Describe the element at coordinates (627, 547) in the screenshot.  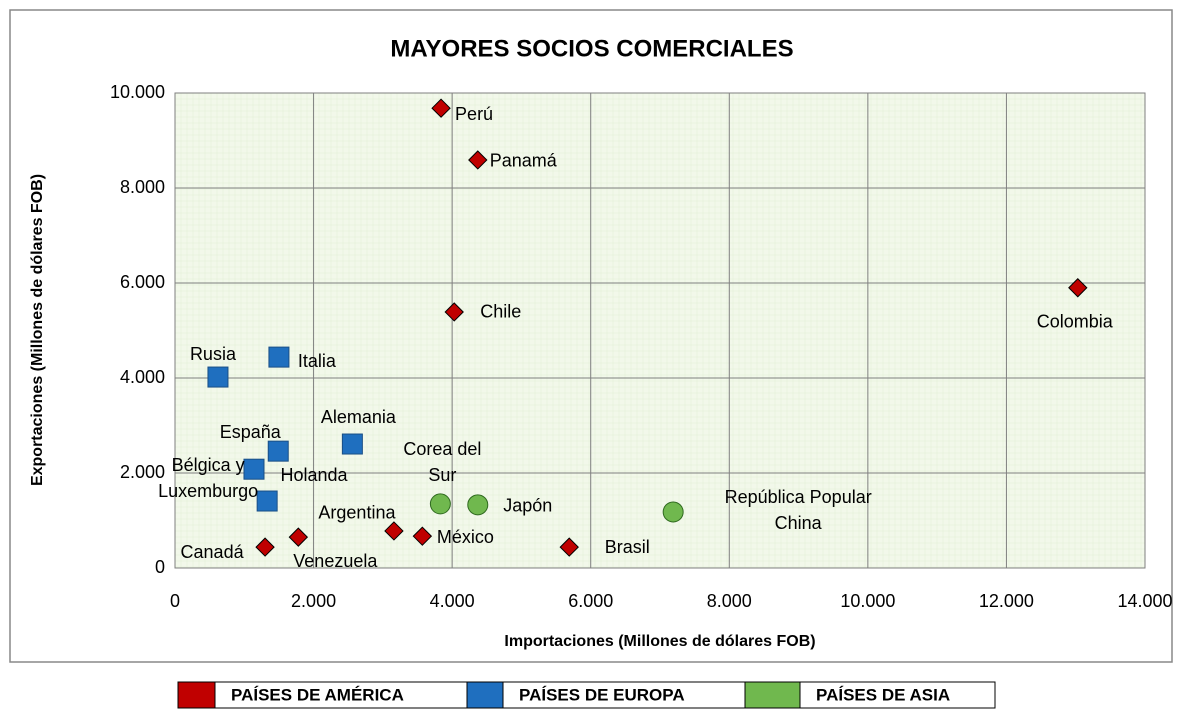
I see `point-label: Brasil` at that location.